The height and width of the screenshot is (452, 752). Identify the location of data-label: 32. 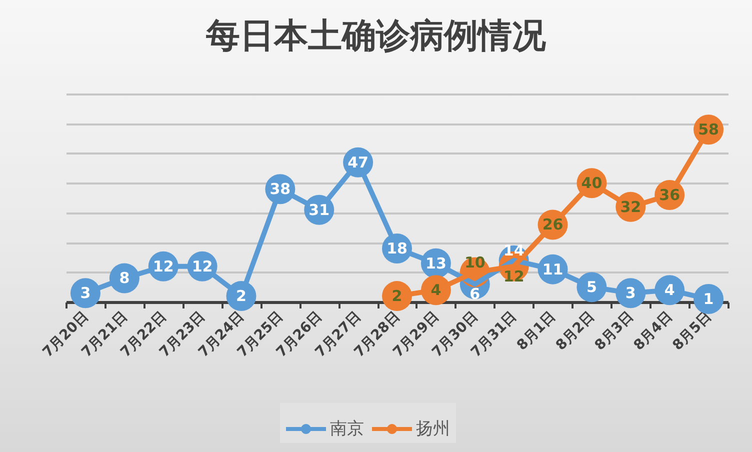
(631, 207).